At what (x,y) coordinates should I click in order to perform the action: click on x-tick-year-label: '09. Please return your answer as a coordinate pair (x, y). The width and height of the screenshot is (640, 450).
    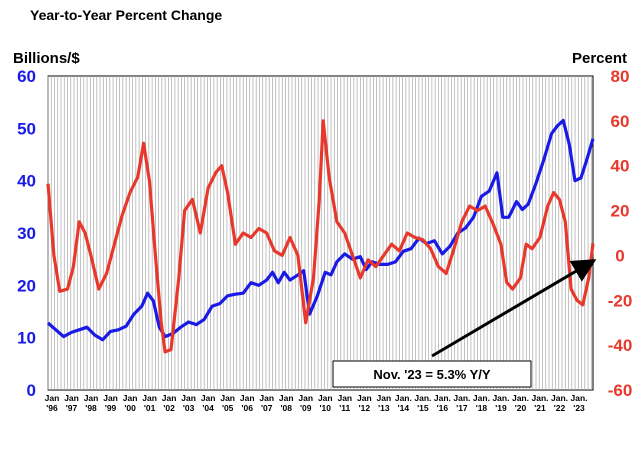
    Looking at the image, I should click on (306, 408).